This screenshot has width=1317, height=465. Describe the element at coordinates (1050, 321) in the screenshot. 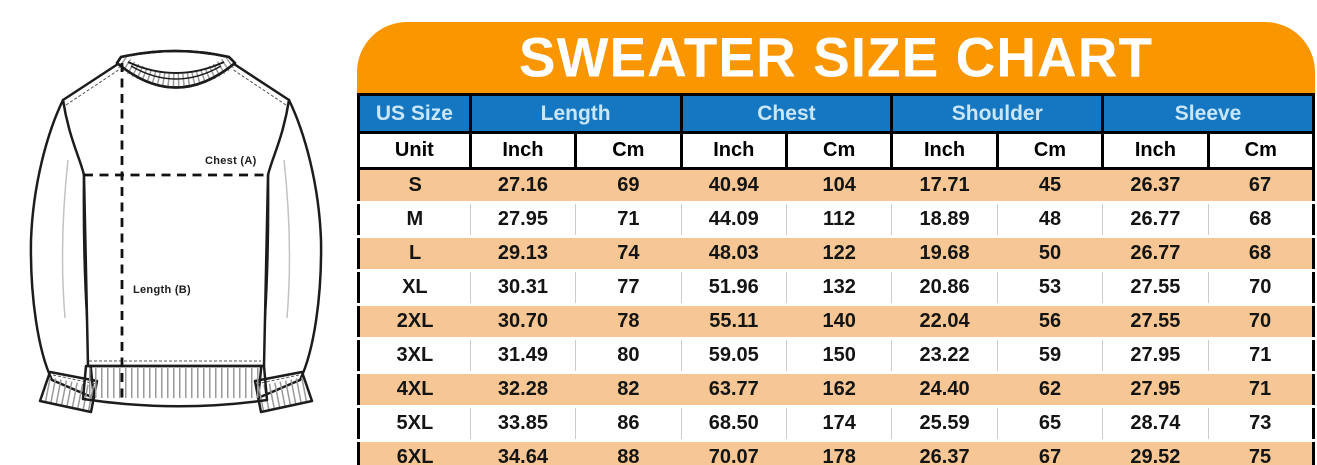

I see `value-cell: 56` at that location.